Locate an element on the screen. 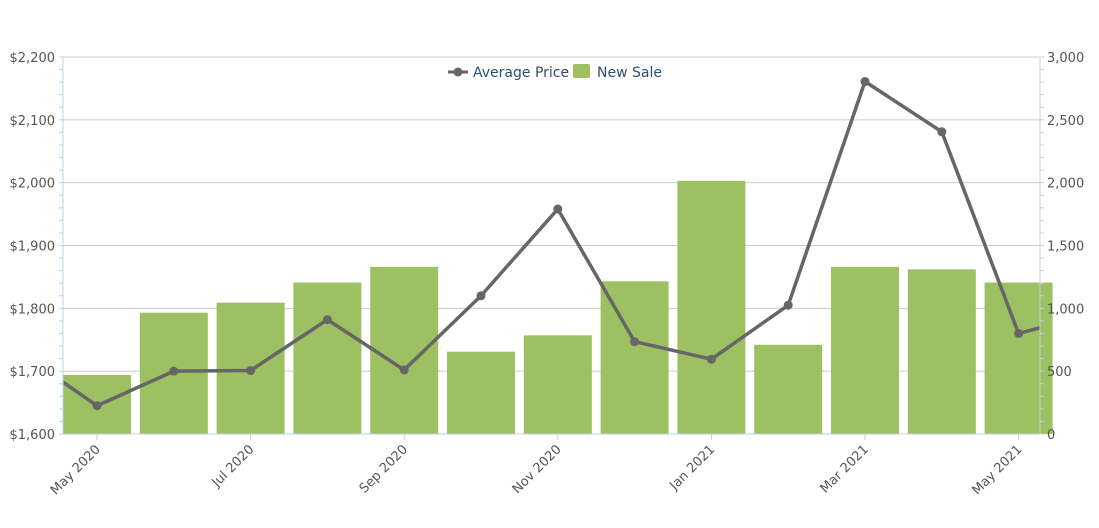 This screenshot has width=1099, height=528. y-left-tick-label: $1,600 is located at coordinates (33, 435).